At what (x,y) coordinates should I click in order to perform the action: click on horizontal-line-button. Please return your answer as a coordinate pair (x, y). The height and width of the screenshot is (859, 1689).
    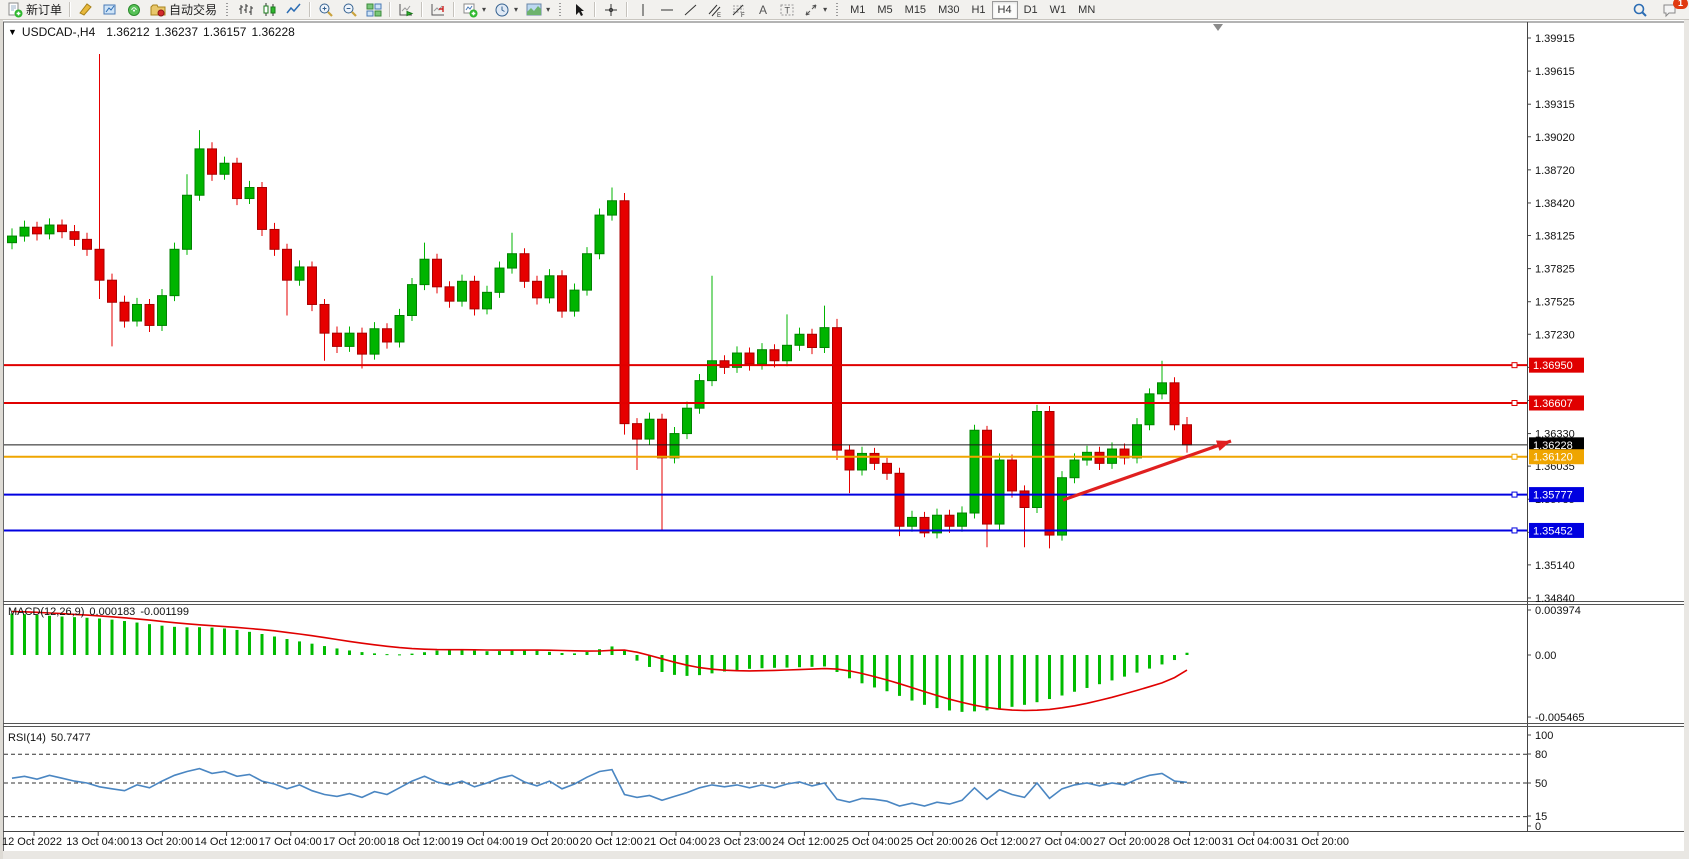
    Looking at the image, I should click on (667, 10).